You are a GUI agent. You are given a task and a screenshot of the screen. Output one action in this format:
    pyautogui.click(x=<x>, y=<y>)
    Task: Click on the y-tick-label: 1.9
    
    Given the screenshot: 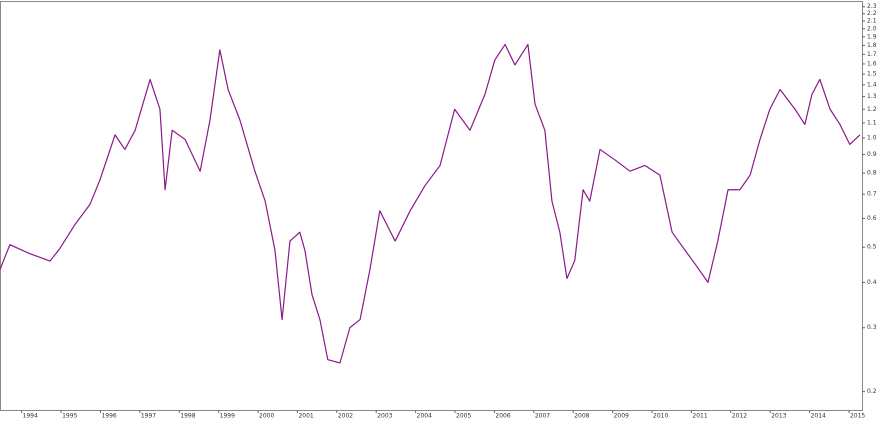 What is the action you would take?
    pyautogui.click(x=872, y=36)
    